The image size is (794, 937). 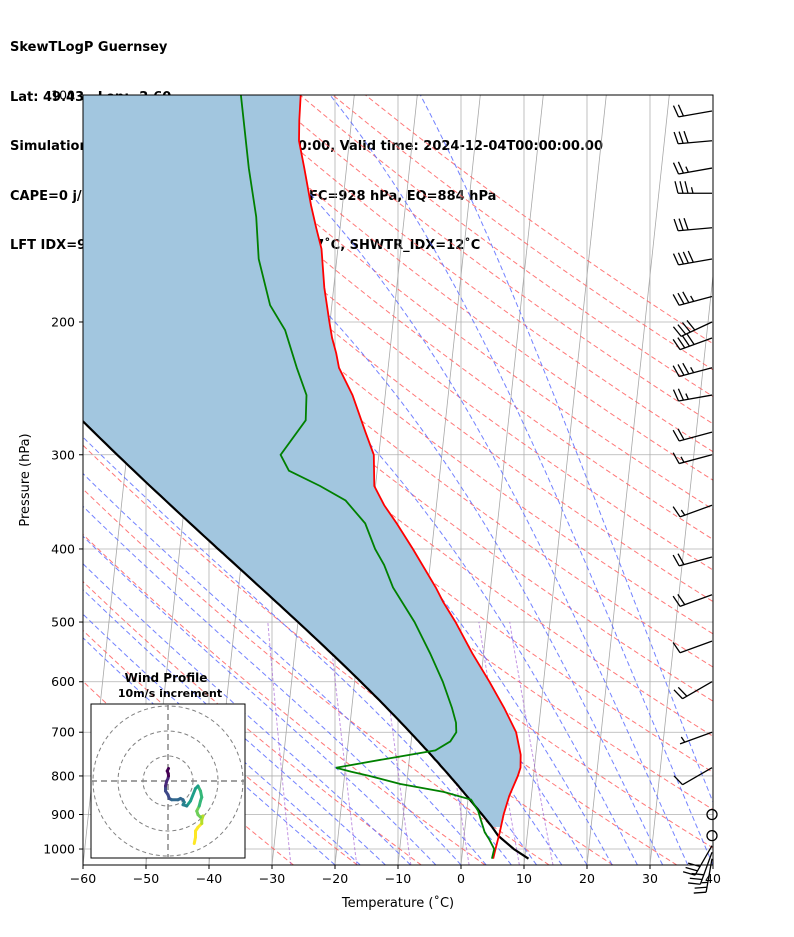 What do you see at coordinates (397, 903) in the screenshot?
I see `x-axis-label: Temperature (˚C)` at bounding box center [397, 903].